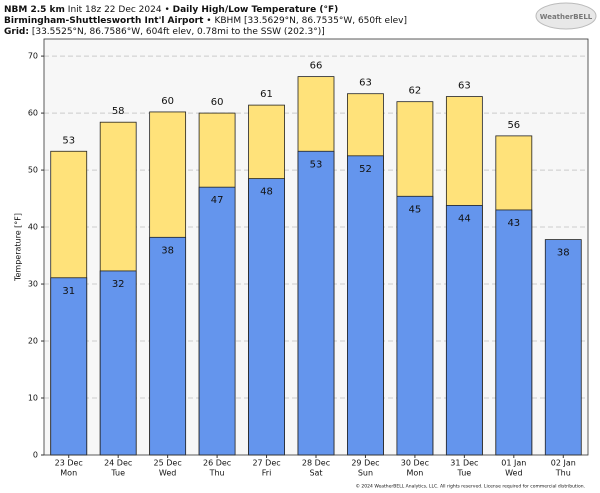  What do you see at coordinates (18, 247) in the screenshot?
I see `y-axis-label: Temperature [°F]` at bounding box center [18, 247].